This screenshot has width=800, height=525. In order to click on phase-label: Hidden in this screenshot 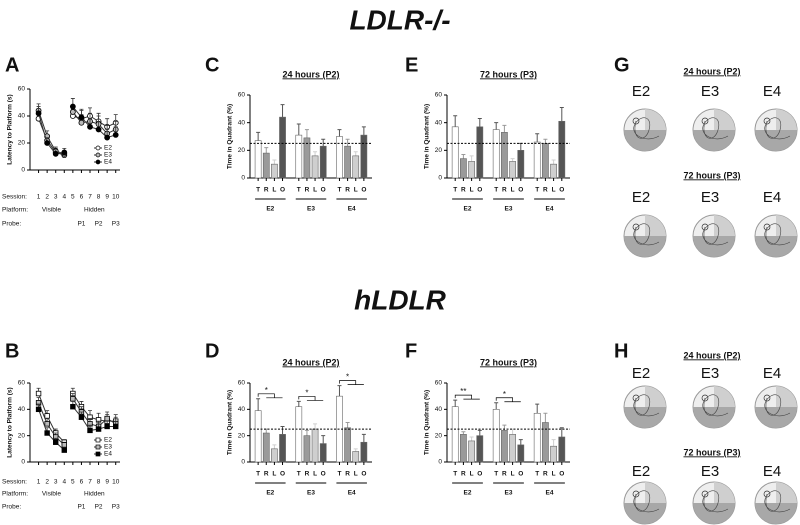, I will do `click(94, 494)`.